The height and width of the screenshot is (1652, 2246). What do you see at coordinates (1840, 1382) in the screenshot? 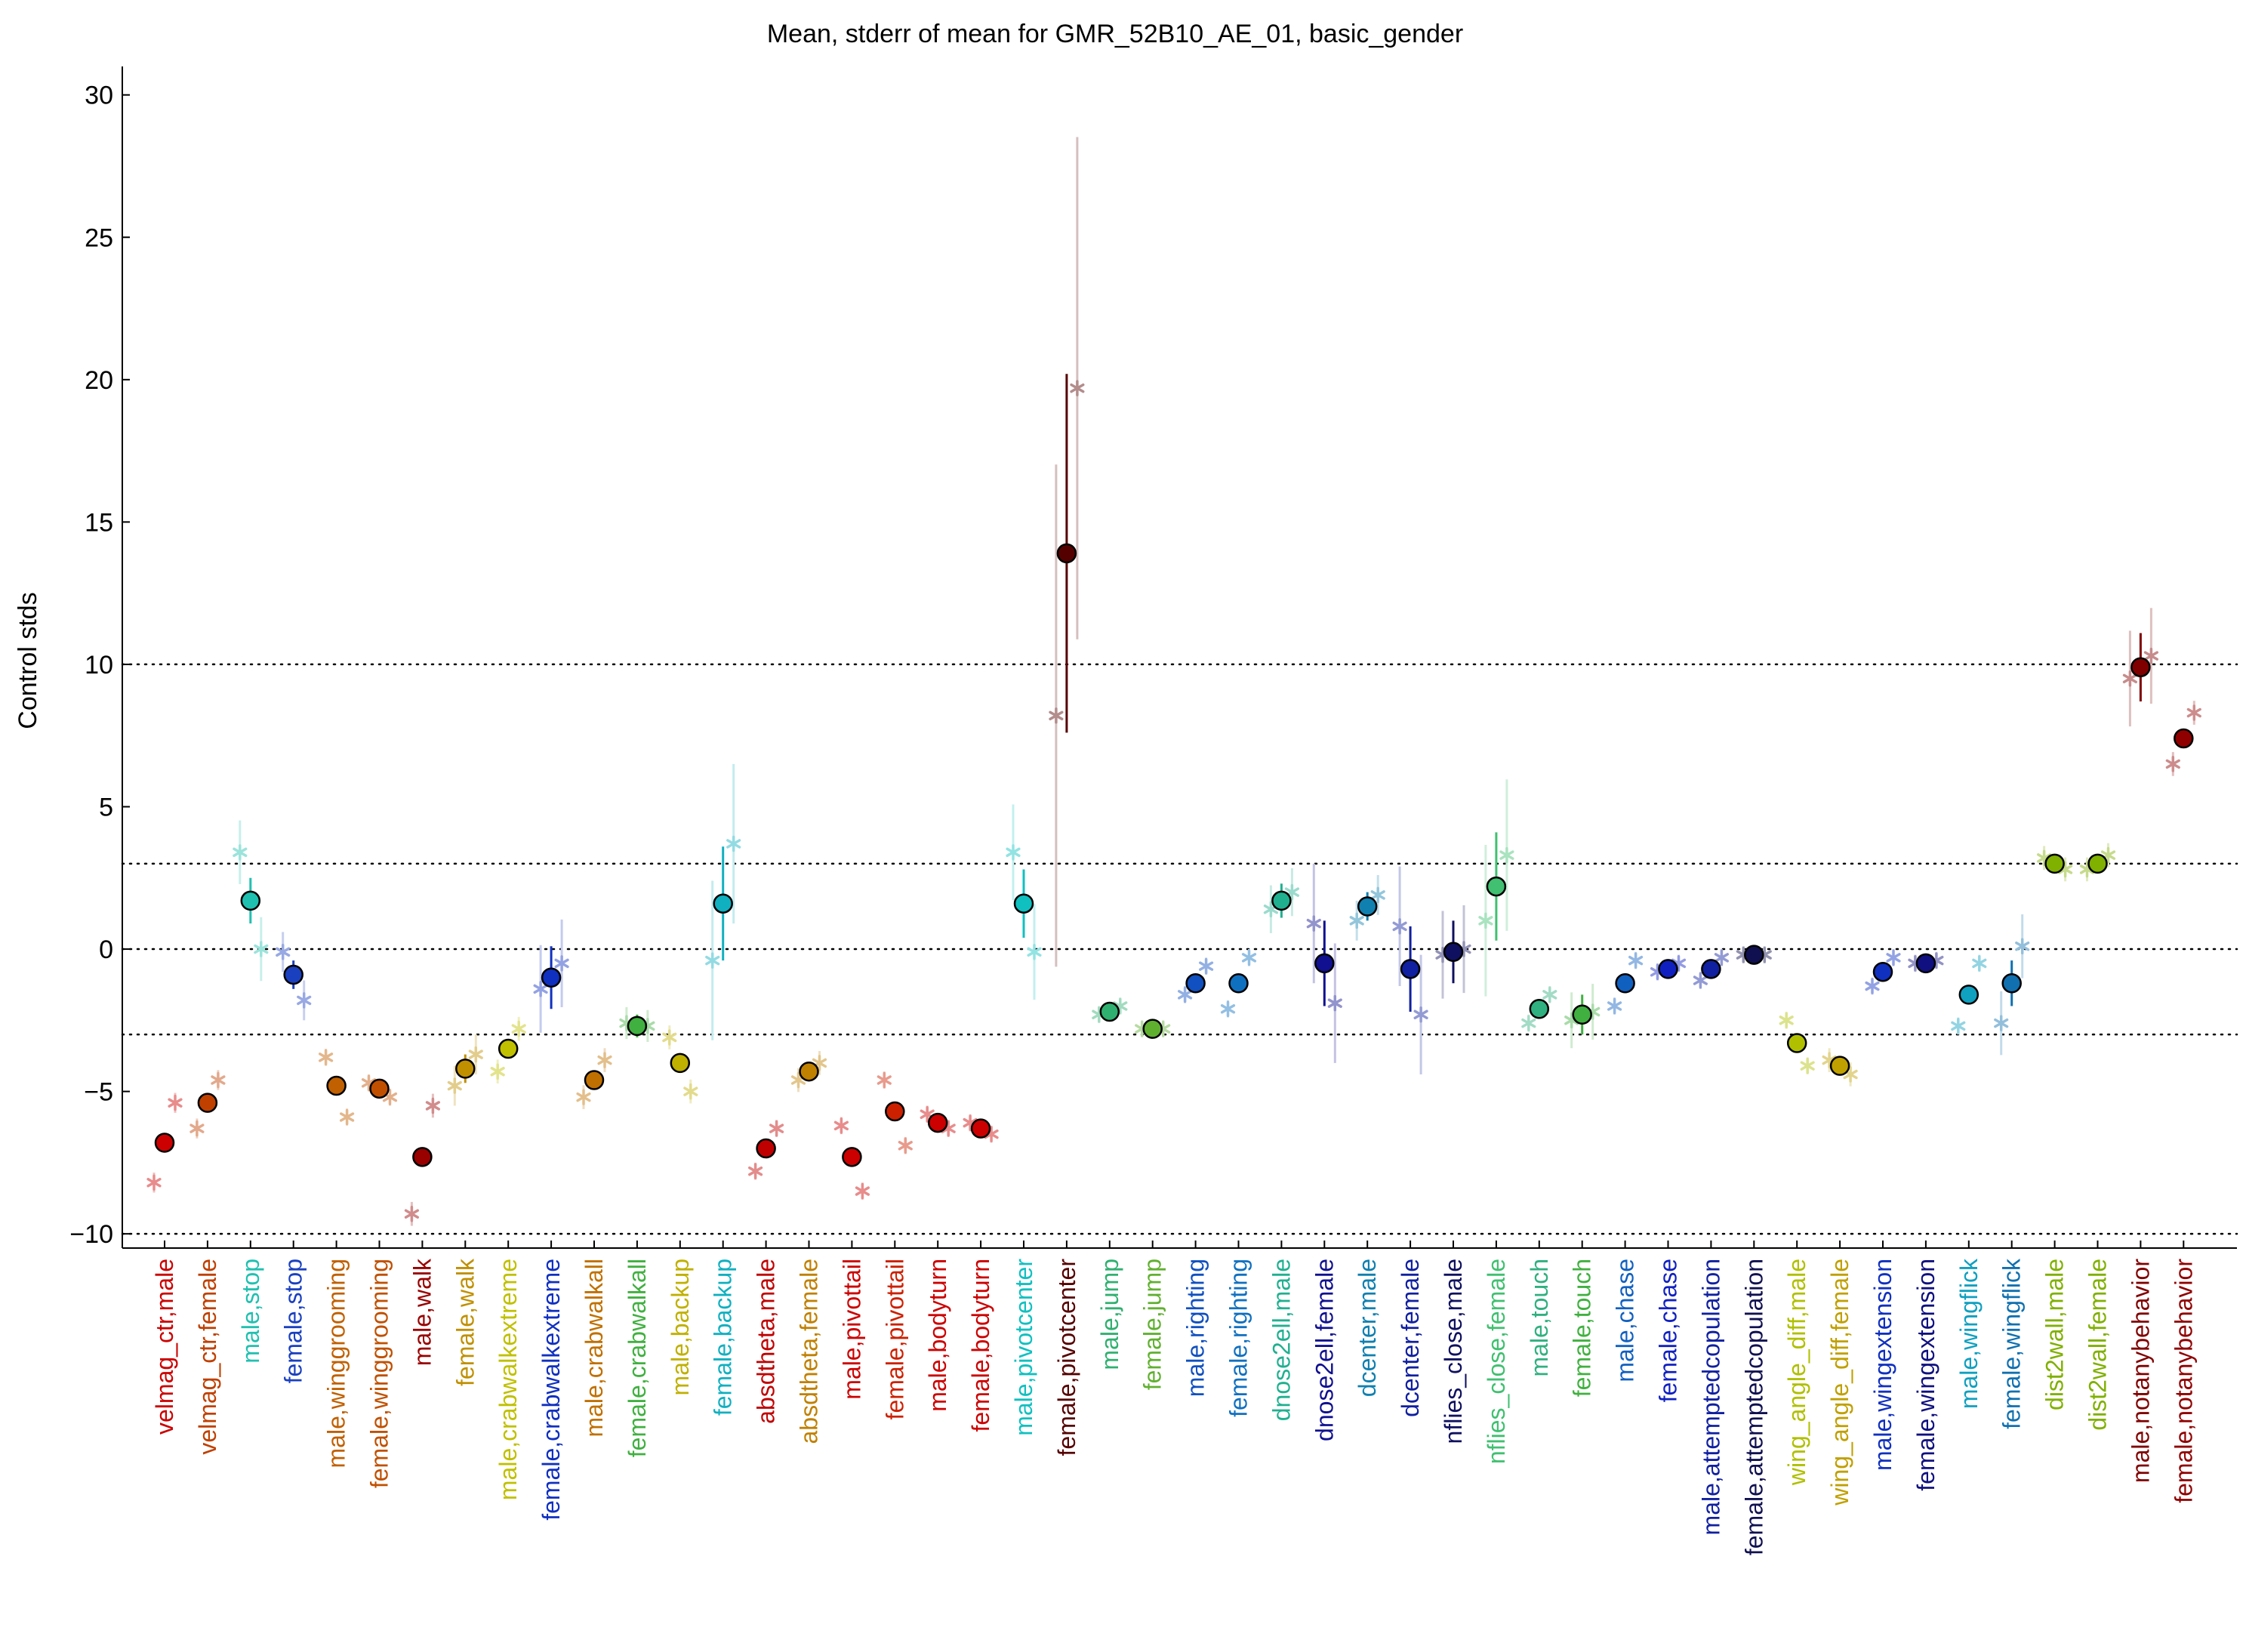
I see `x-tick-label: wing_angle_diff,female` at bounding box center [1840, 1382].